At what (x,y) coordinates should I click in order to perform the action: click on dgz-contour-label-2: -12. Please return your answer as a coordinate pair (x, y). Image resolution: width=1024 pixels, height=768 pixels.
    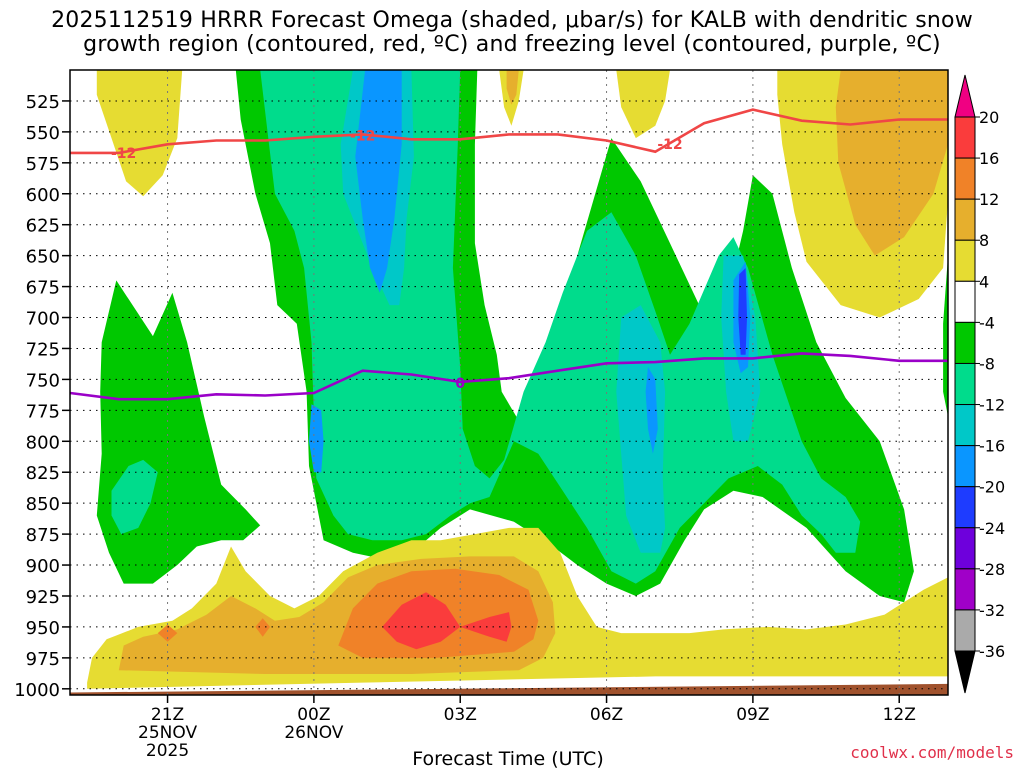
    Looking at the image, I should click on (669, 145).